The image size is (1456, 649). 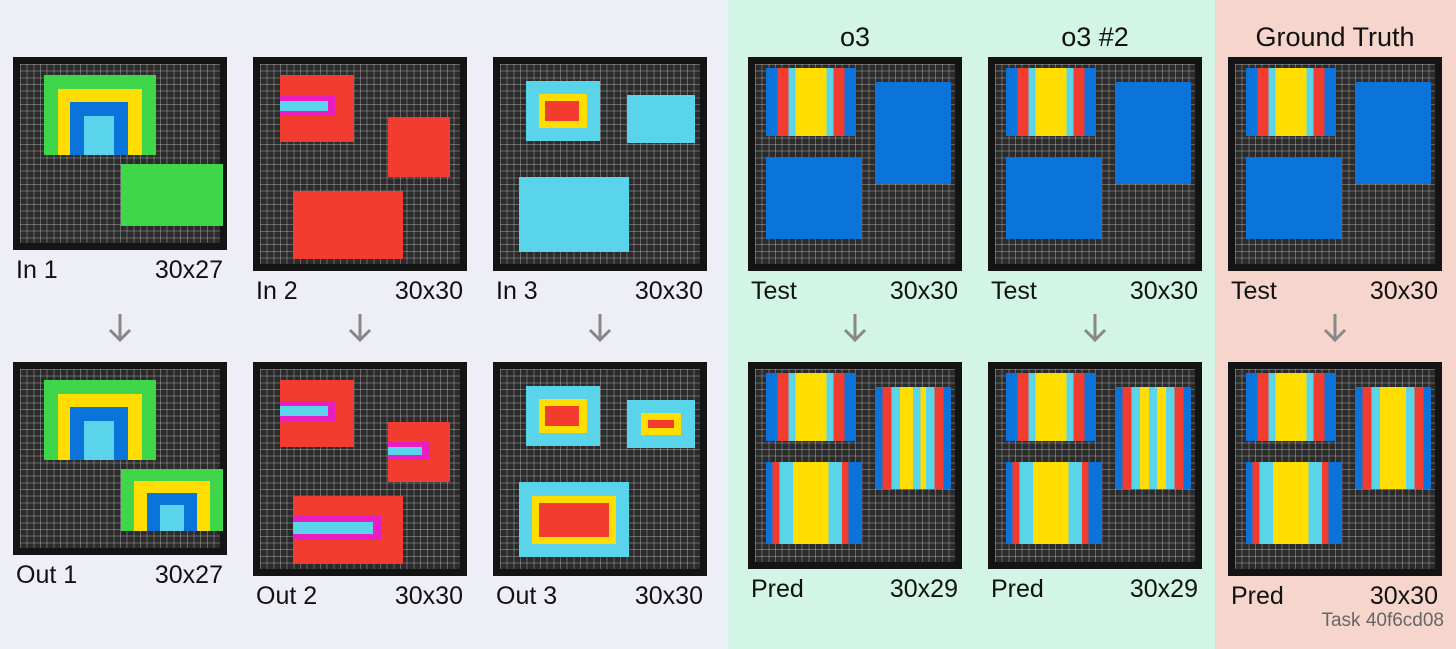 What do you see at coordinates (1335, 37) in the screenshot?
I see `ground-truth-header: Ground Truth` at bounding box center [1335, 37].